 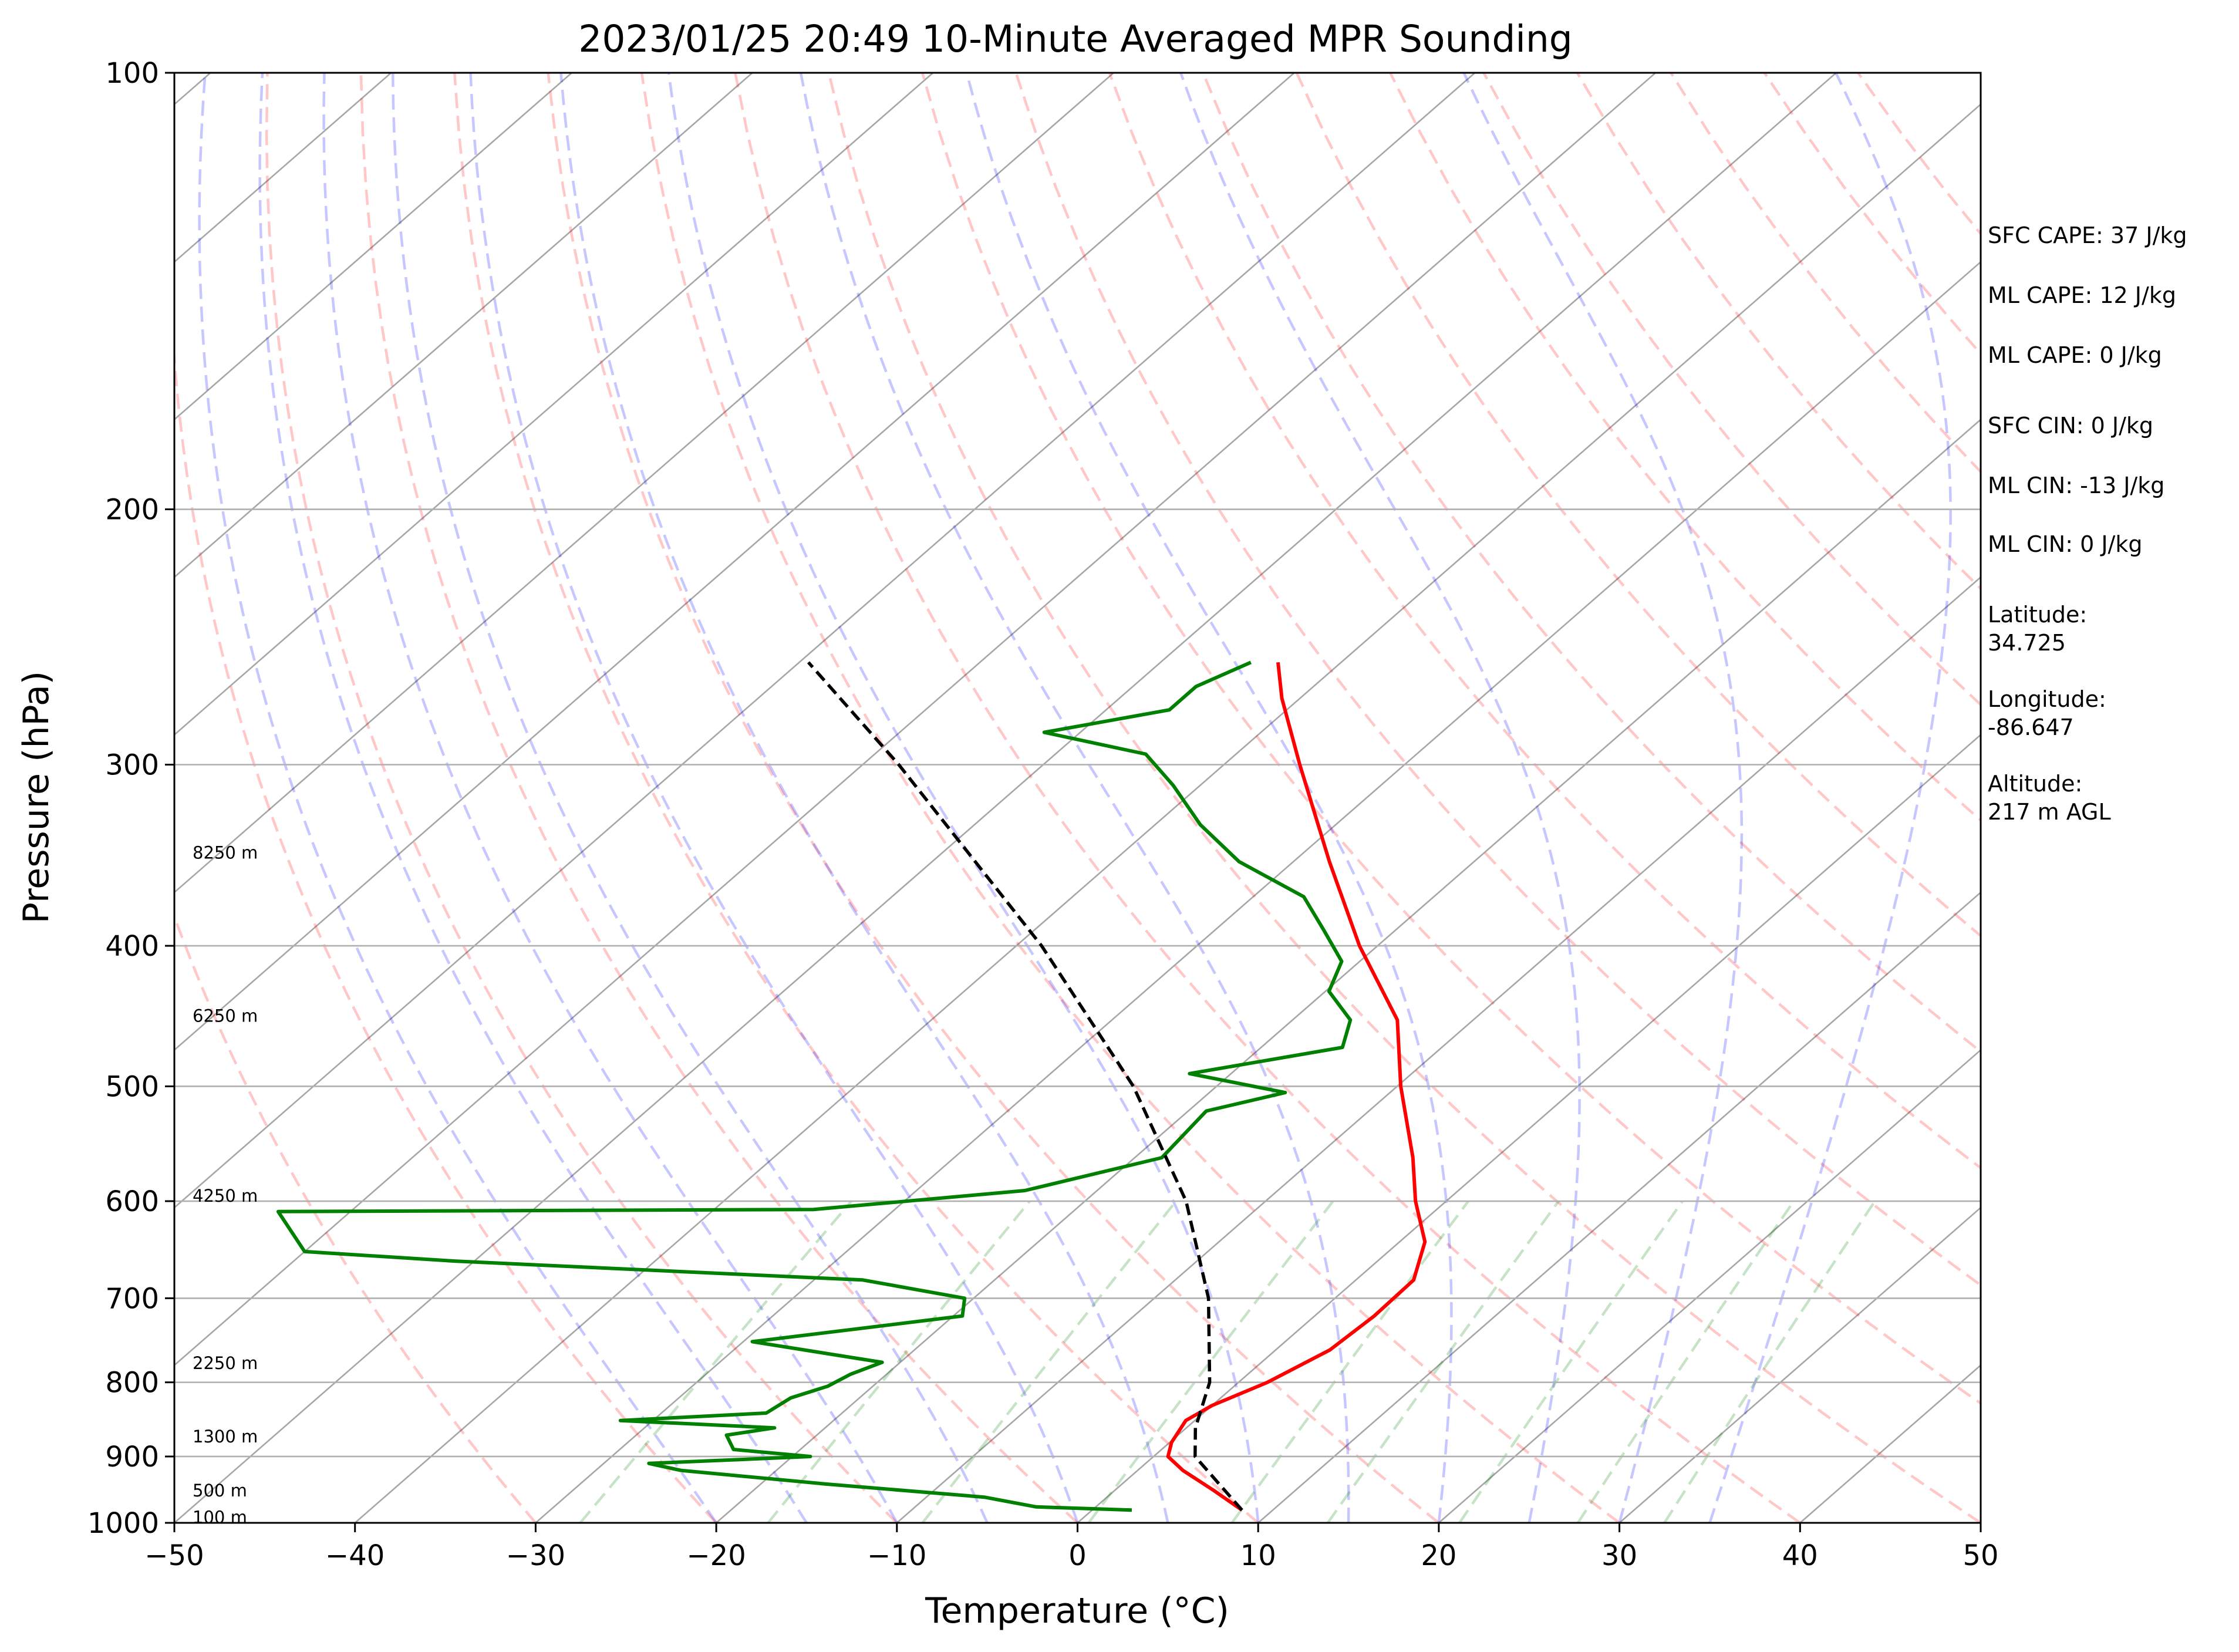 What do you see at coordinates (355, 1555) in the screenshot?
I see `x-tick-label: −40` at bounding box center [355, 1555].